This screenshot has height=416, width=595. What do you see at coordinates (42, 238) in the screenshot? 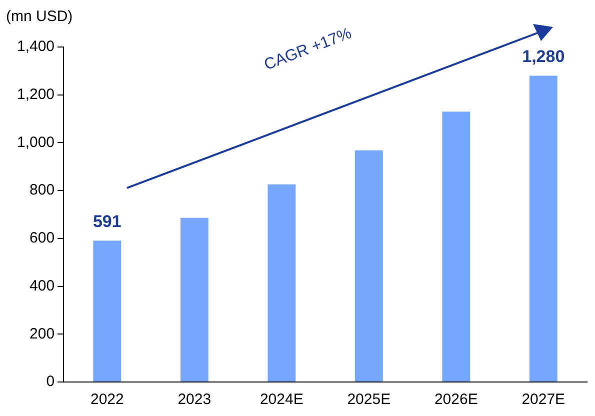
I see `y-tick-label: 600` at bounding box center [42, 238].